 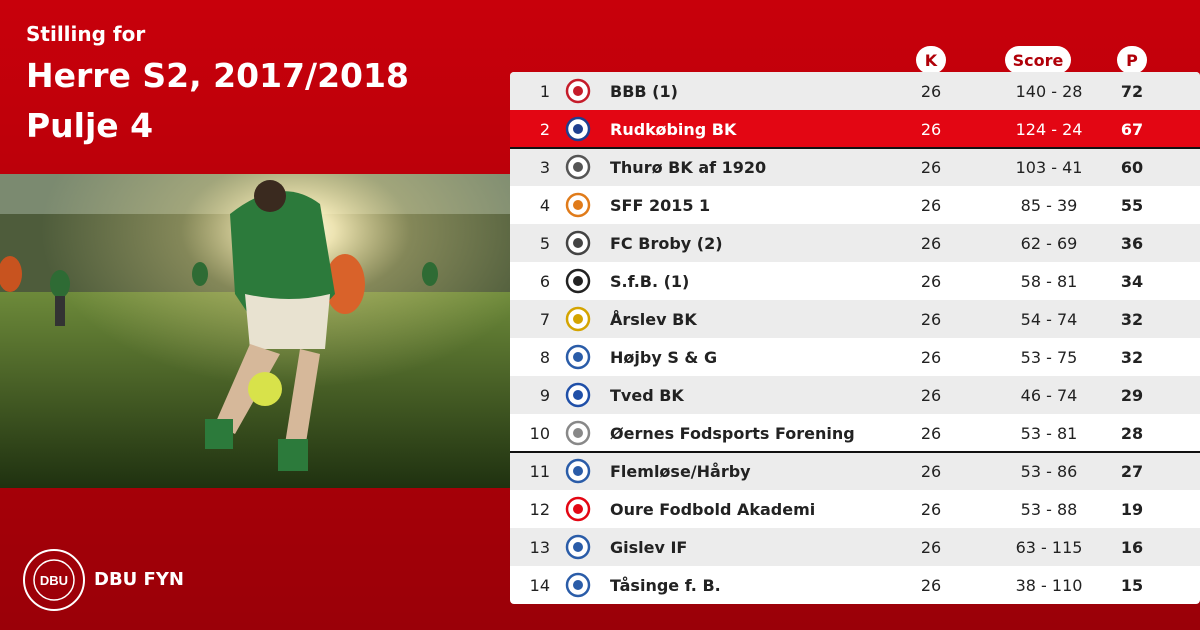 What do you see at coordinates (1132, 205) in the screenshot?
I see `points: 55` at bounding box center [1132, 205].